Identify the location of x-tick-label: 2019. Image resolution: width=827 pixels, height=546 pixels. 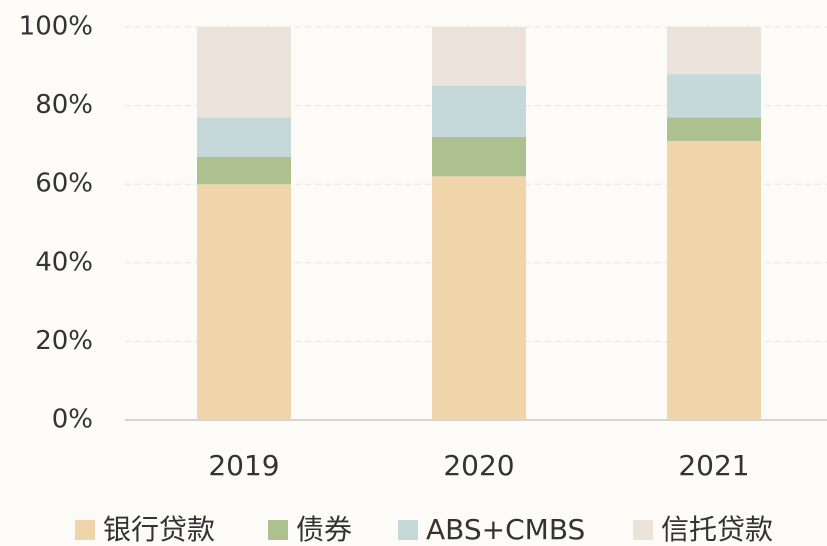
(243, 465).